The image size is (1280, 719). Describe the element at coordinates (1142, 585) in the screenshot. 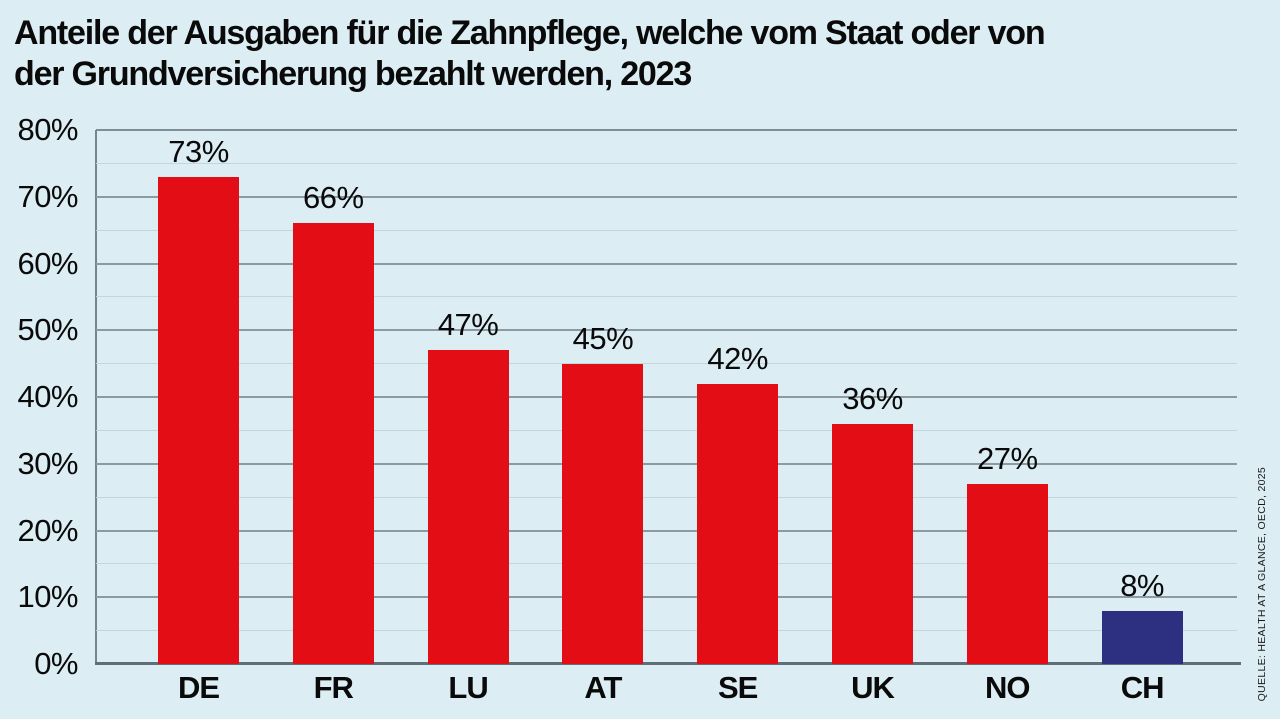

I see `bar-value-label: 8%` at that location.